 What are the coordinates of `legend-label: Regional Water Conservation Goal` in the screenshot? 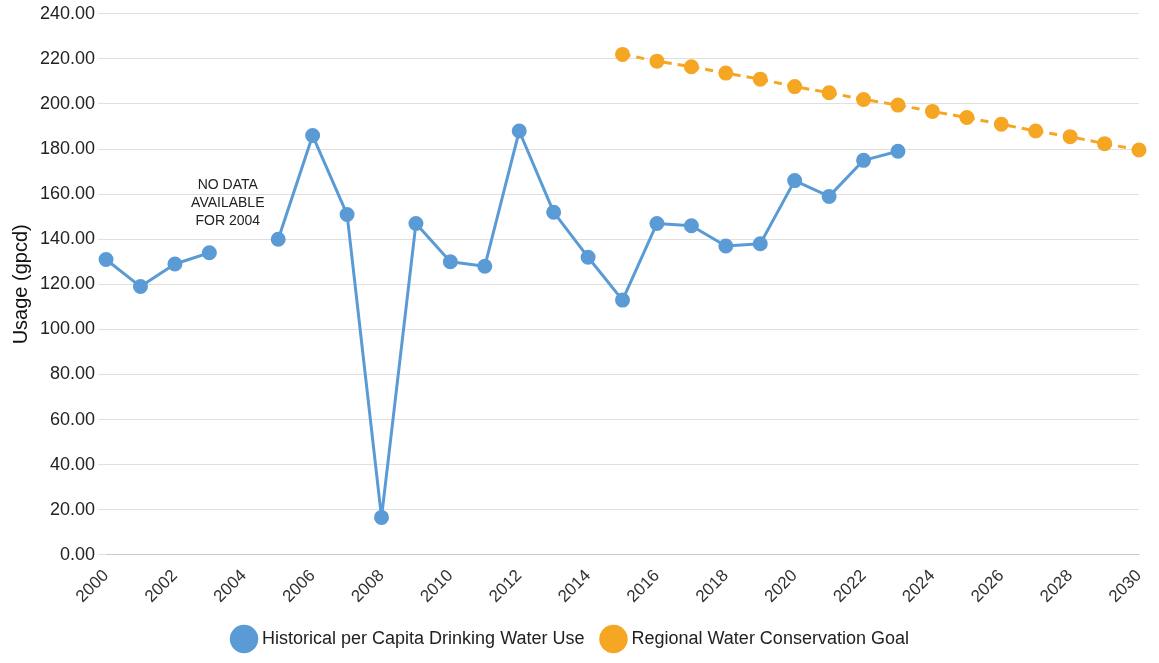 It's located at (770, 637).